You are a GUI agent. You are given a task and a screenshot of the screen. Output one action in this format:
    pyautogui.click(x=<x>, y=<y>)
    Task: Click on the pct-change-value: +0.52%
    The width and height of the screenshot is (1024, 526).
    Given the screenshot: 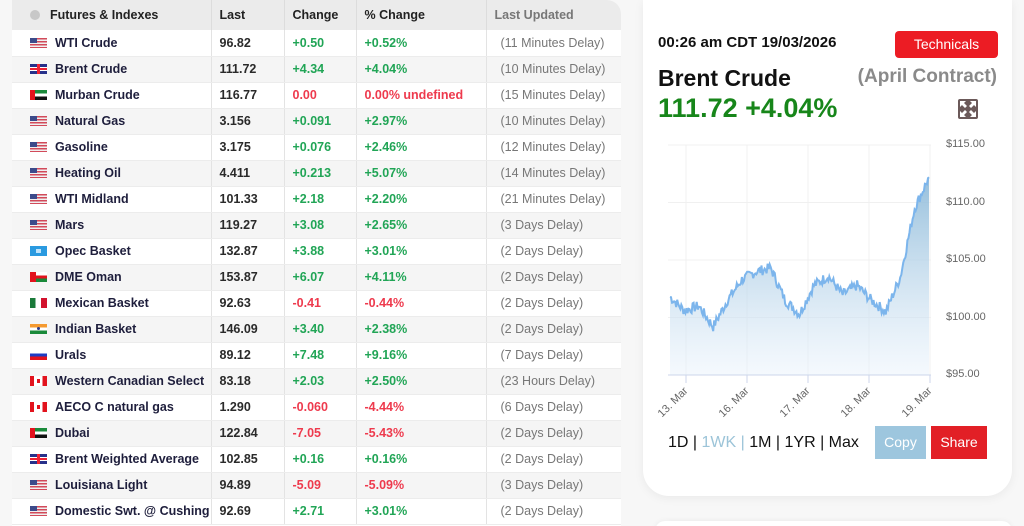 What is the action you would take?
    pyautogui.click(x=421, y=43)
    